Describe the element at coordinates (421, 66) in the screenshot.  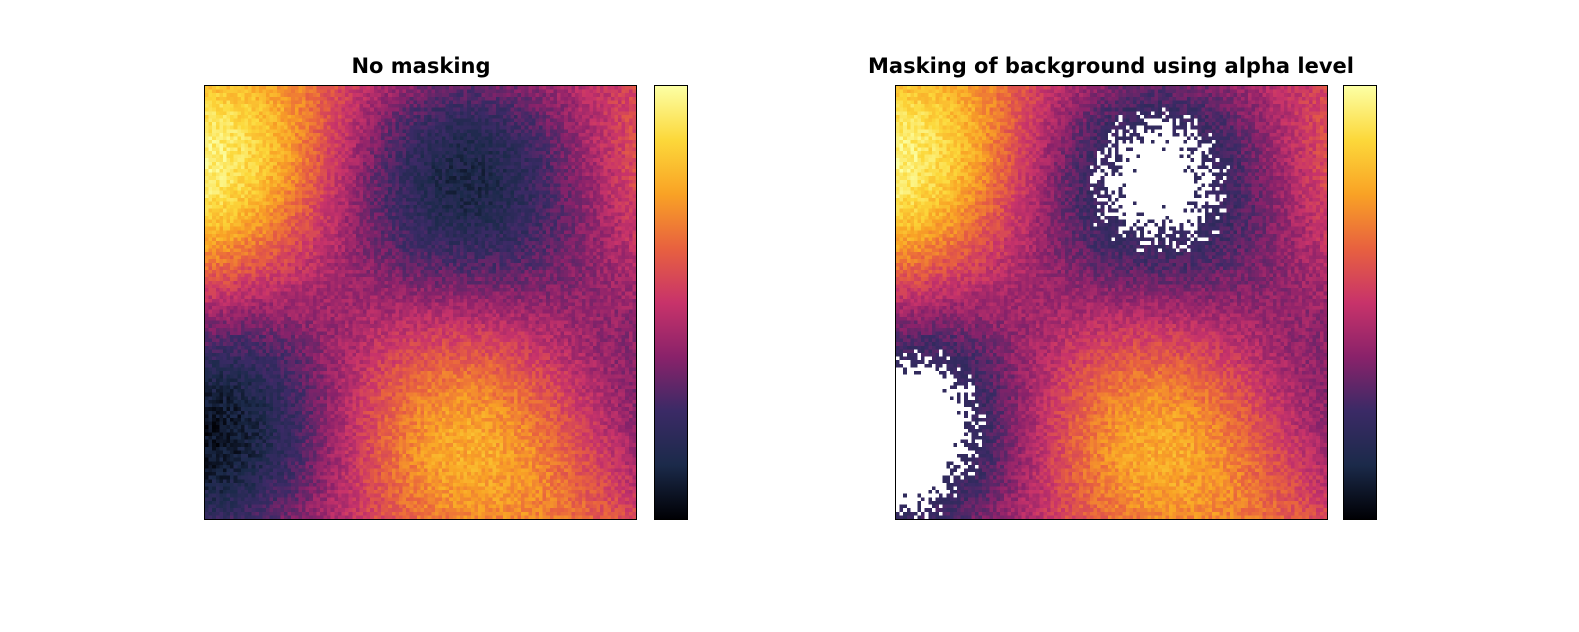
I see `chart-left-title: No masking` at that location.